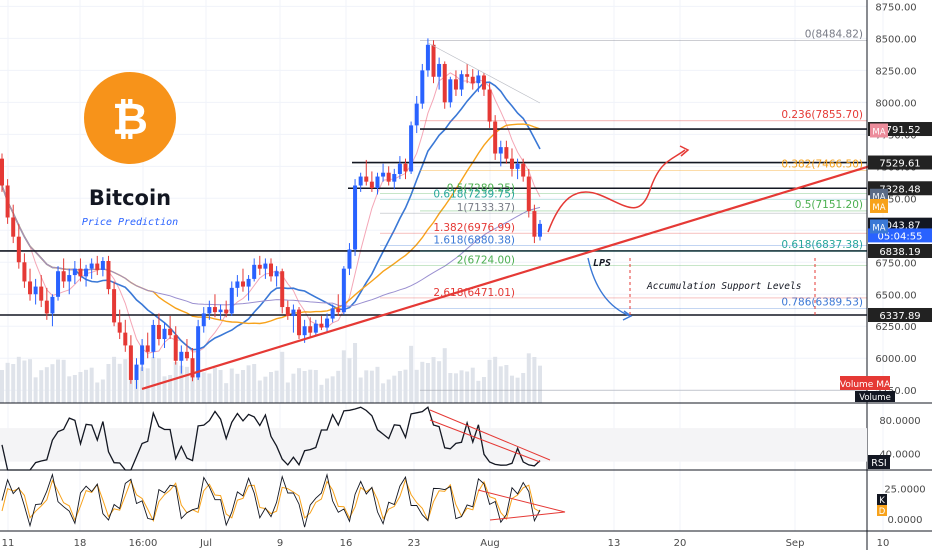  What do you see at coordinates (899, 164) in the screenshot?
I see `price-badge-label: 7529.61` at bounding box center [899, 164].